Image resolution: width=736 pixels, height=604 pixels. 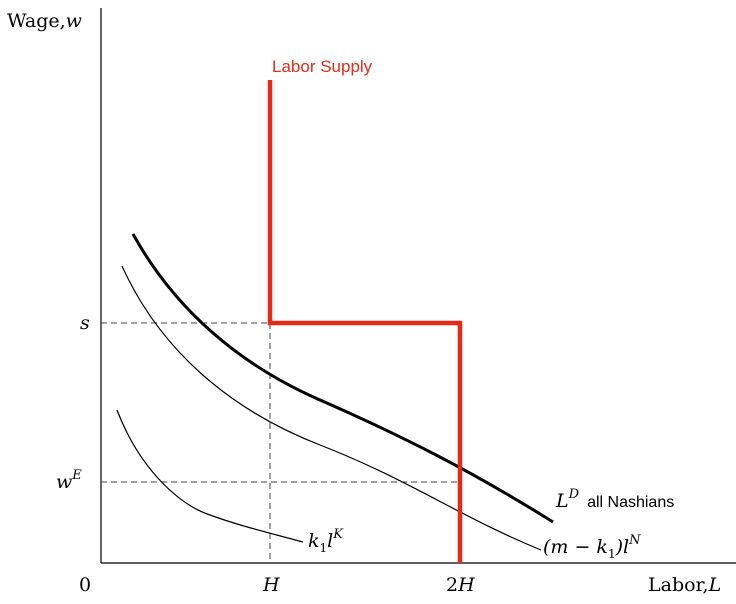 What do you see at coordinates (326, 541) in the screenshot?
I see `curve-k-label: k1lK` at bounding box center [326, 541].